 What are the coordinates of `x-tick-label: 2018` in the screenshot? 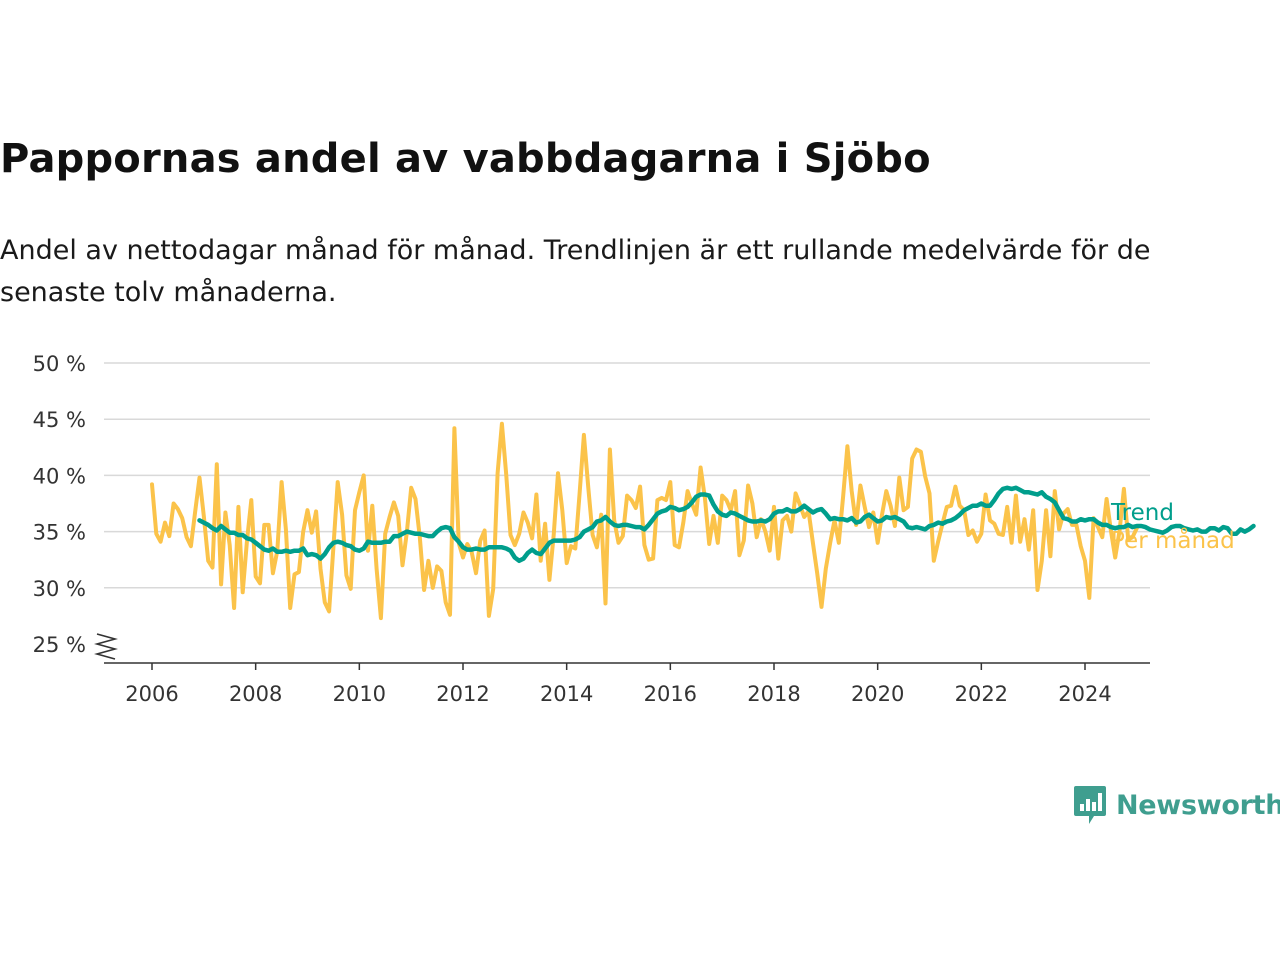 It's located at (773, 694).